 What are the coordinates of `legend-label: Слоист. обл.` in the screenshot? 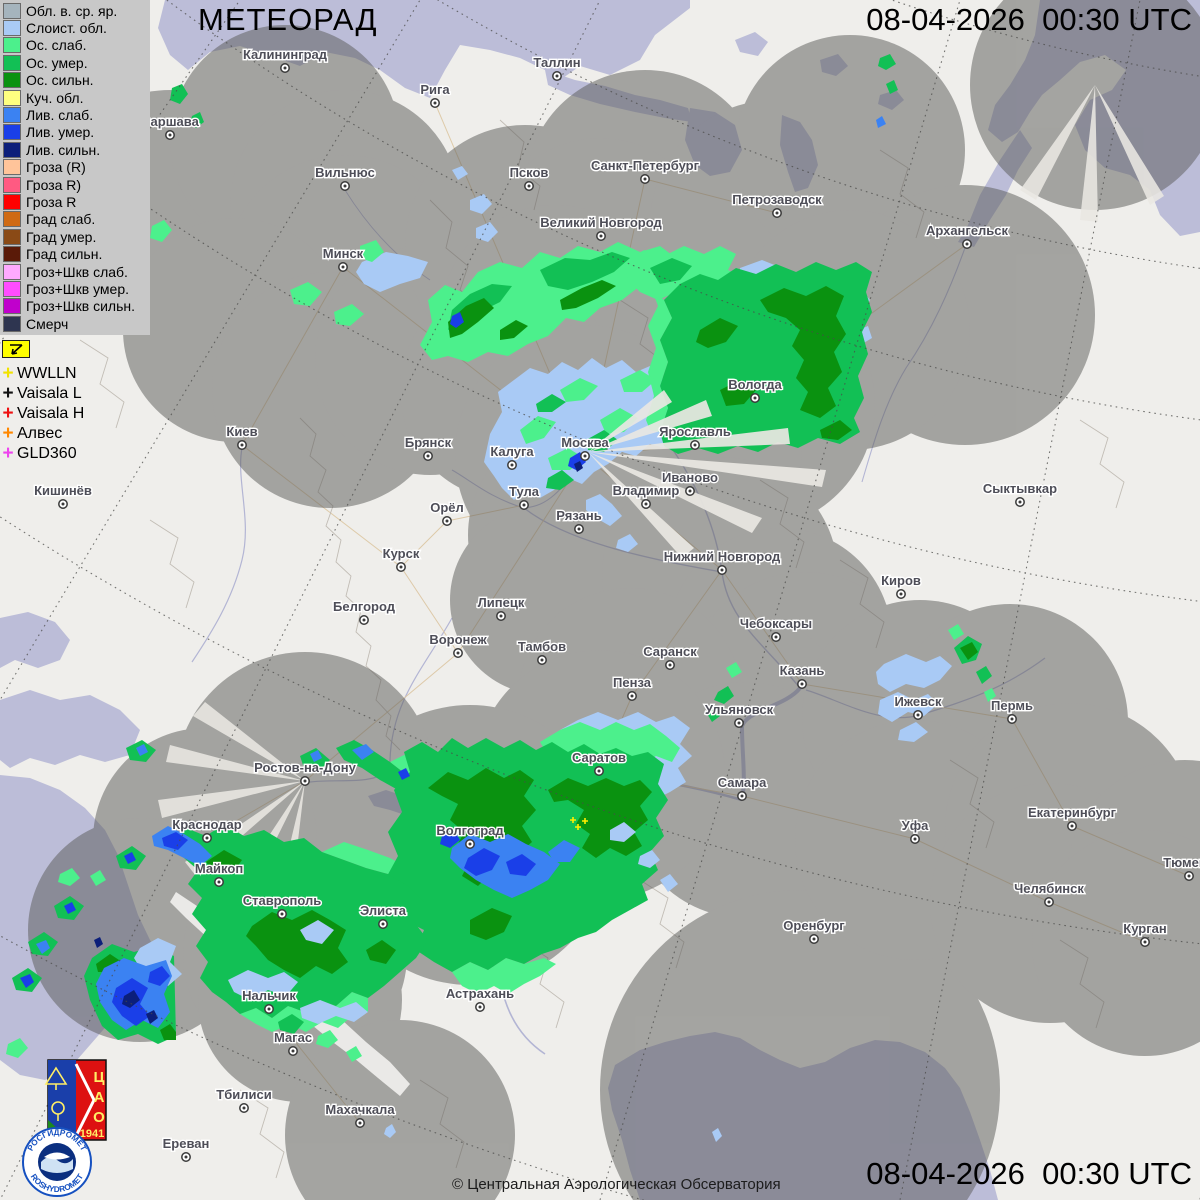 It's located at (66, 28).